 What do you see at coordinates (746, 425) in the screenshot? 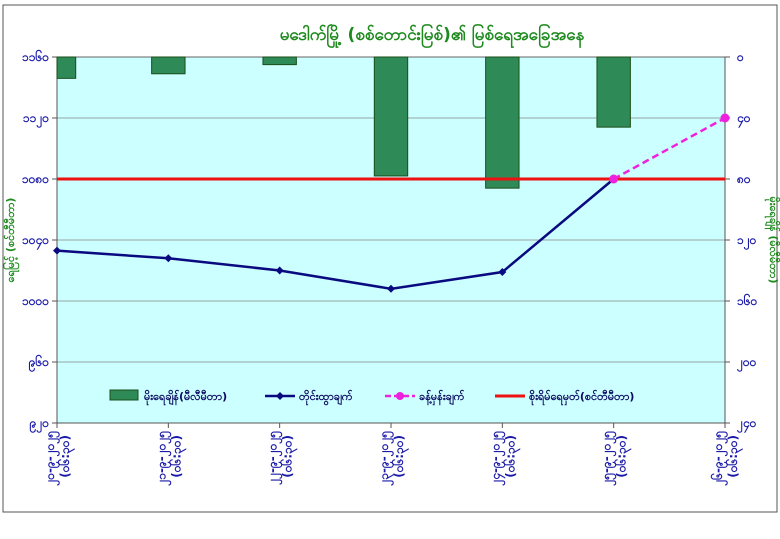
I see `y-tick-label-right: ၂၄၀` at bounding box center [746, 425].